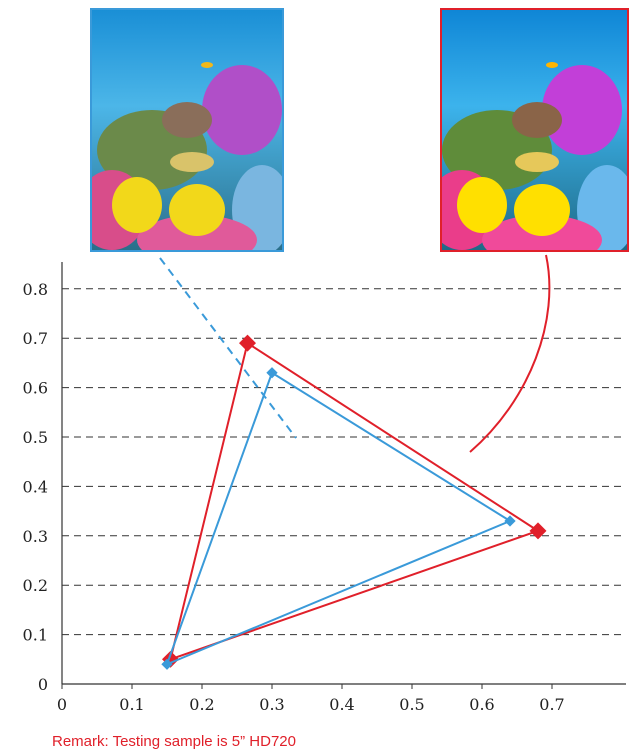 The height and width of the screenshot is (754, 629). Describe the element at coordinates (411, 704) in the screenshot. I see `x-tick-label: 0.5` at that location.